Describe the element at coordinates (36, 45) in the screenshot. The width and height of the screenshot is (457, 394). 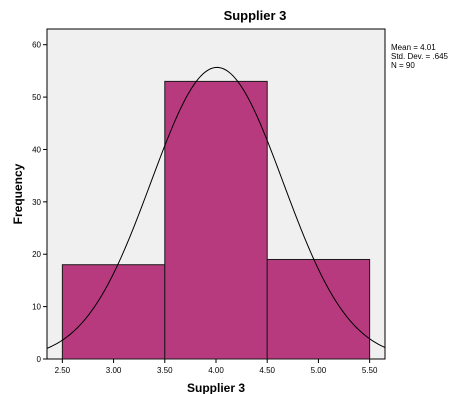
I see `y-tick-label: 60` at that location.